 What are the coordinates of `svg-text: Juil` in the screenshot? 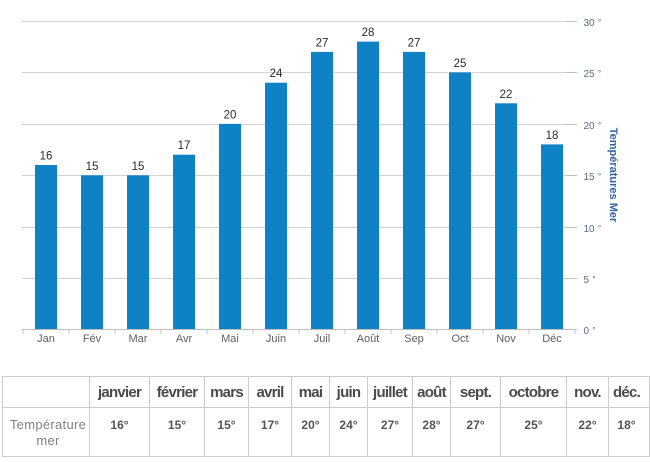 It's located at (322, 339).